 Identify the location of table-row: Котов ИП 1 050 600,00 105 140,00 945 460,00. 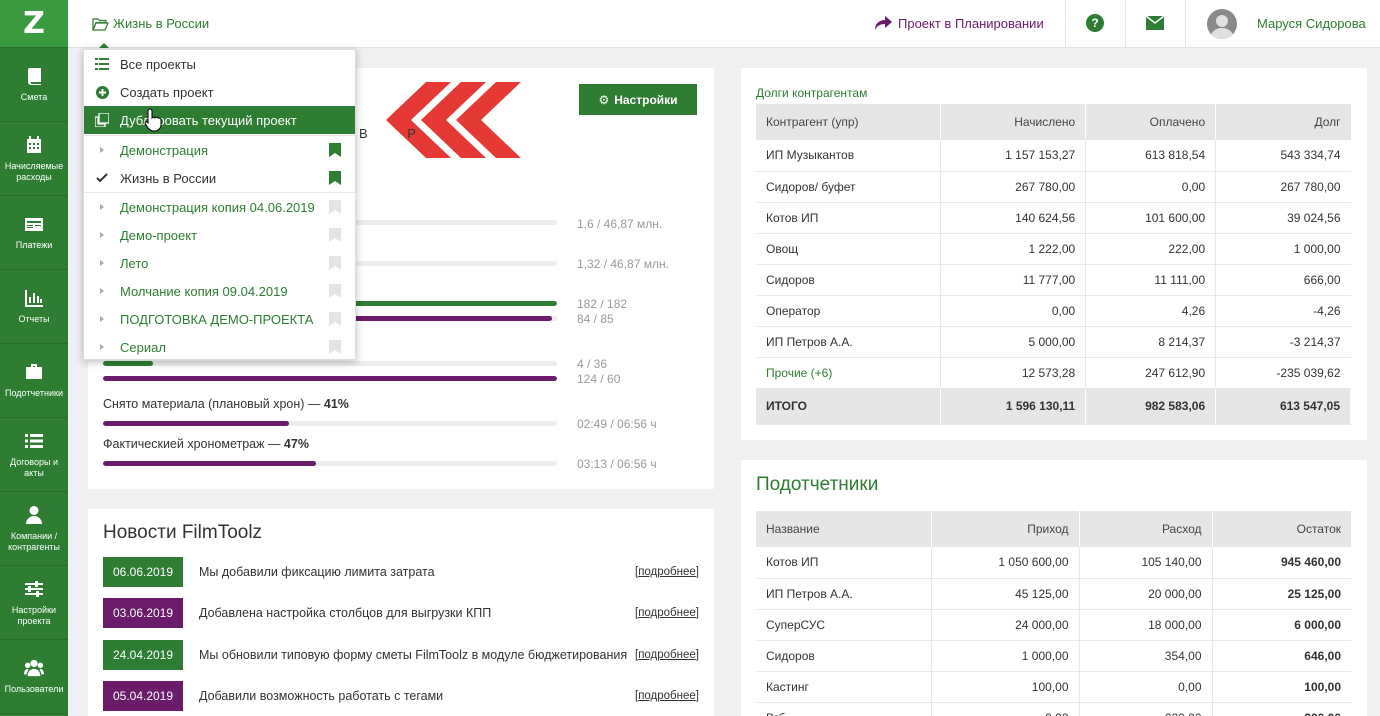
(1053, 563).